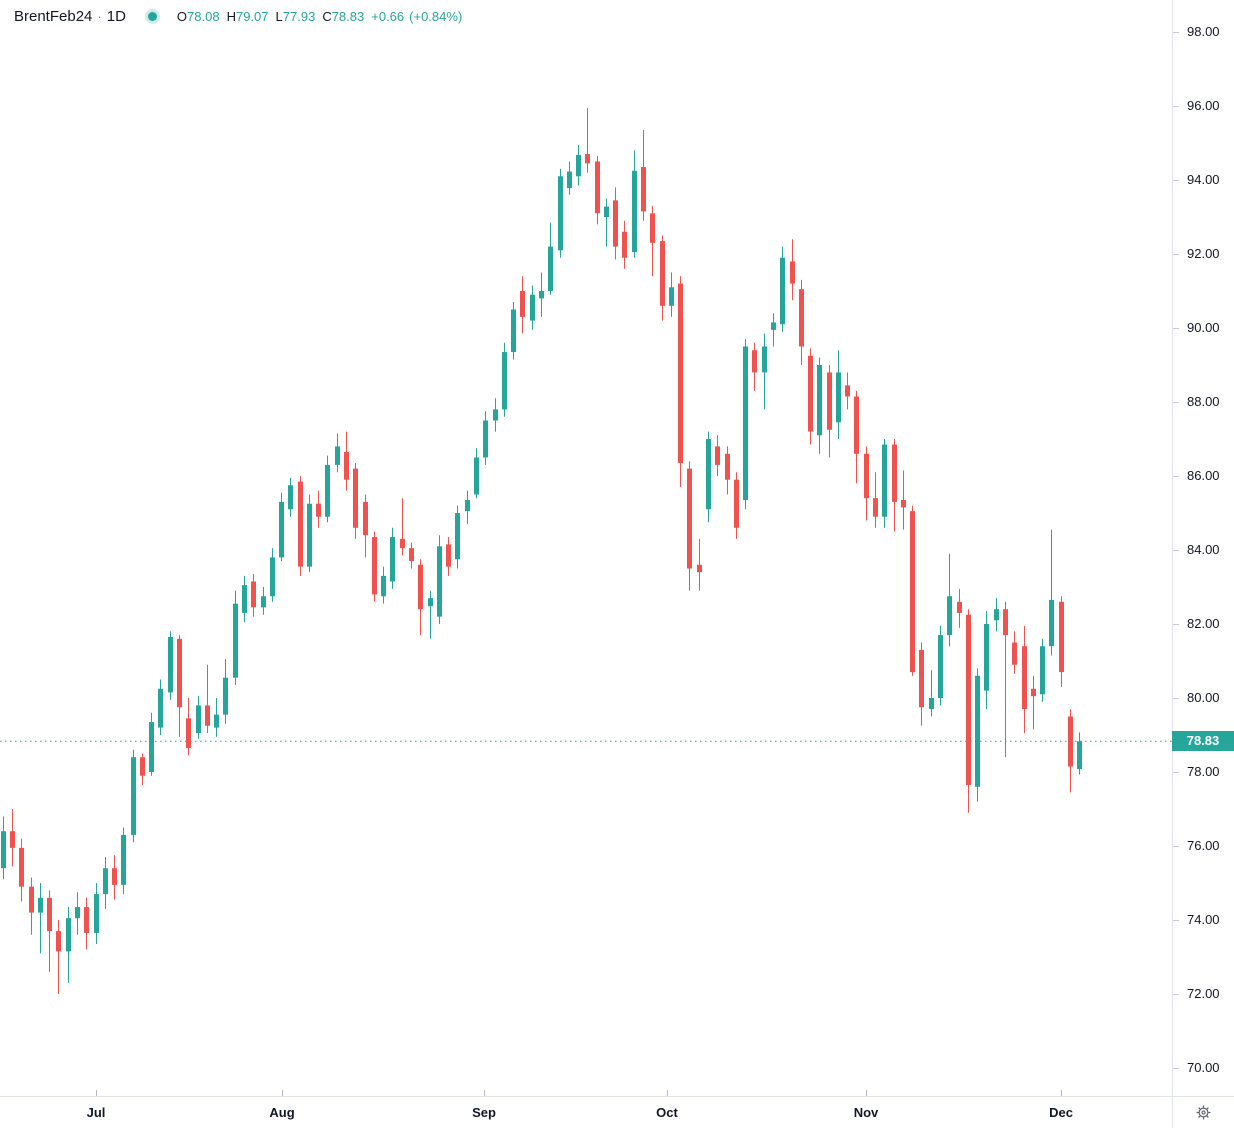  Describe the element at coordinates (1203, 623) in the screenshot. I see `price-tick-label: 82.00` at that location.